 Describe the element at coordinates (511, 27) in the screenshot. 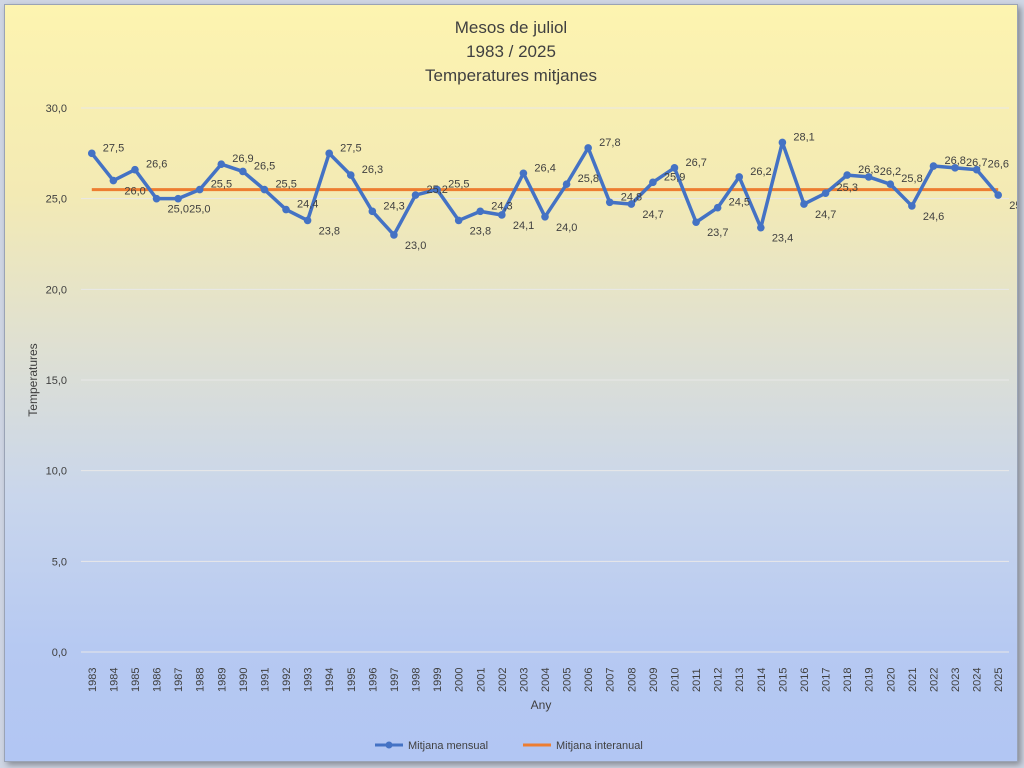

I see `chart-title-line-1: Mesos de juliol` at that location.